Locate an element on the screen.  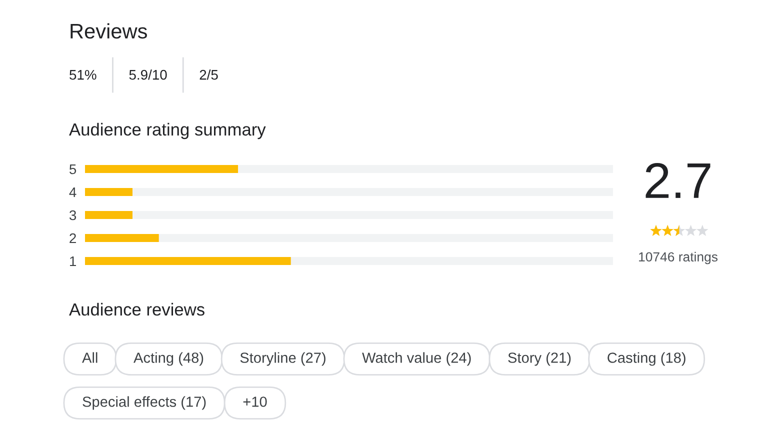
text: Casting (18) is located at coordinates (647, 359).